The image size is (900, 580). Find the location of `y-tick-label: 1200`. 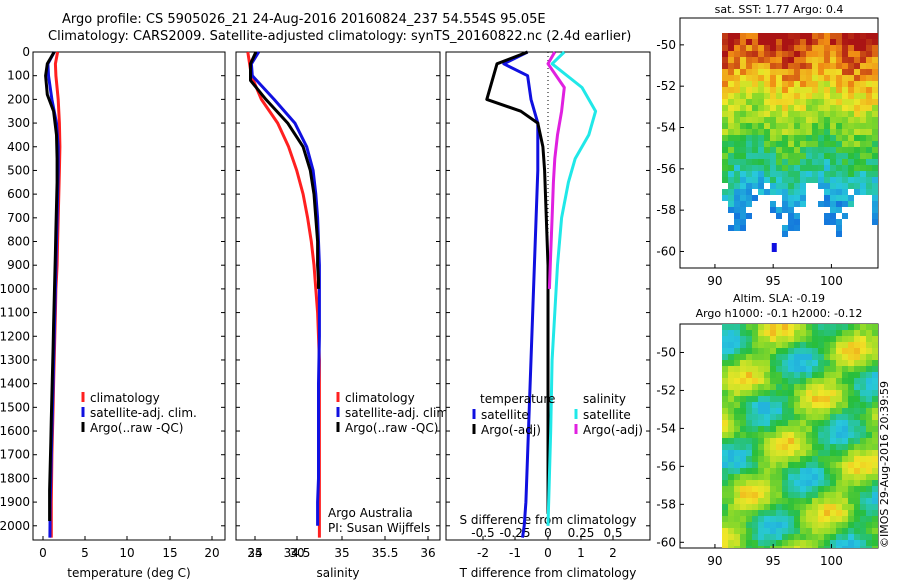

y-tick-label: 1200 is located at coordinates (15, 336).